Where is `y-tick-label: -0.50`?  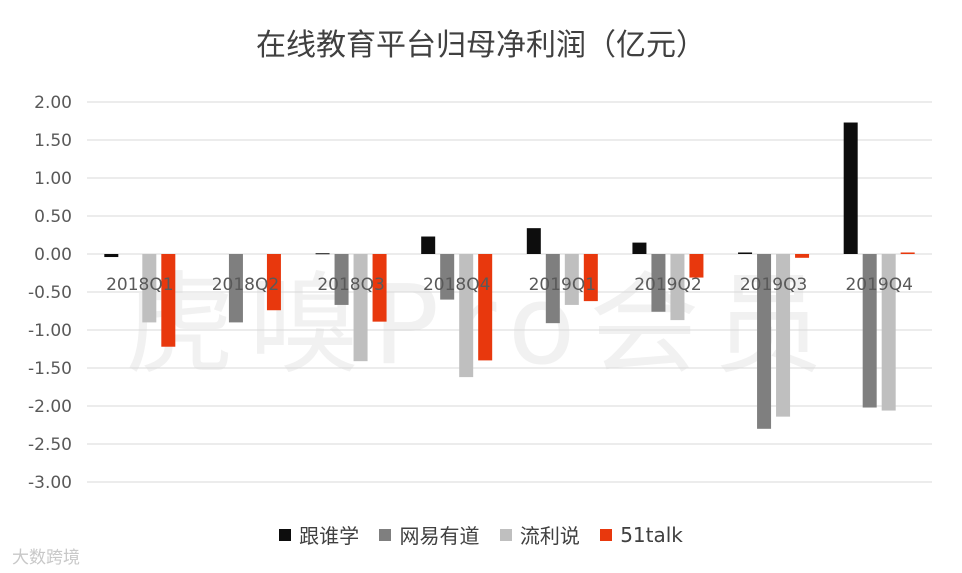 y-tick-label: -0.50 is located at coordinates (50, 293).